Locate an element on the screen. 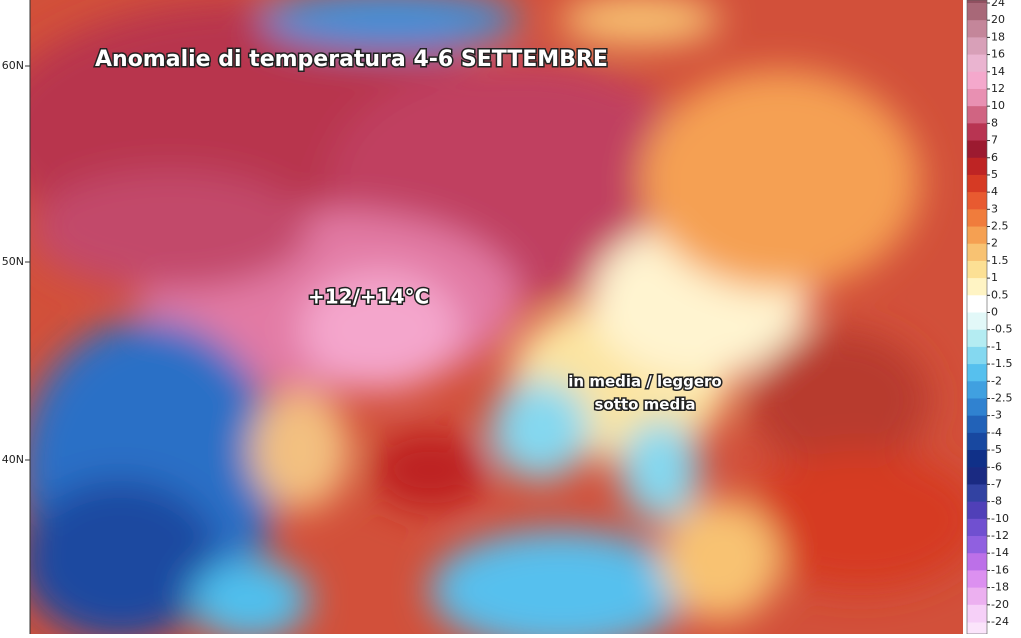 The width and height of the screenshot is (1021, 638). colorbar-label: -5 is located at coordinates (996, 449).